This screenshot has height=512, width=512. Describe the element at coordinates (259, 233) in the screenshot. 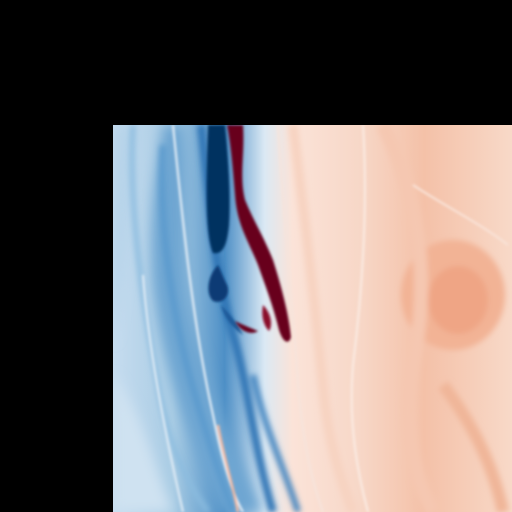

I see `dark-red-filament` at that location.